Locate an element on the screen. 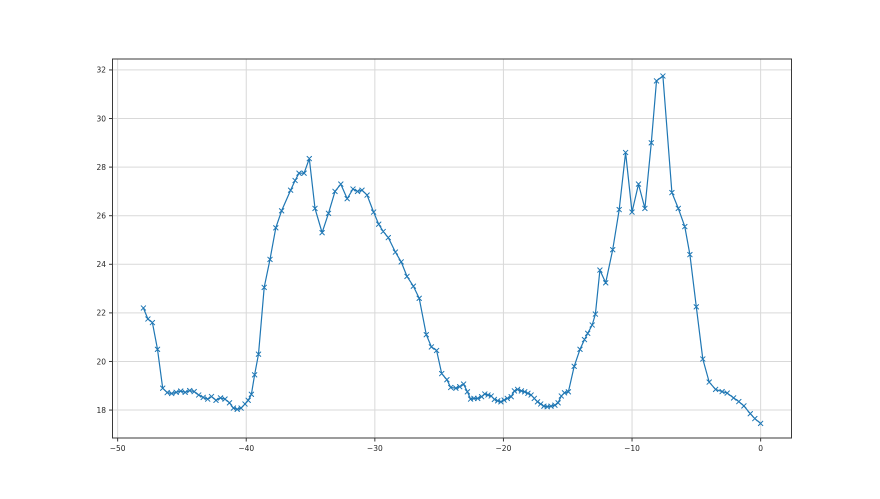 This screenshot has height=499, width=880. x-tick-label: 0 is located at coordinates (760, 448).